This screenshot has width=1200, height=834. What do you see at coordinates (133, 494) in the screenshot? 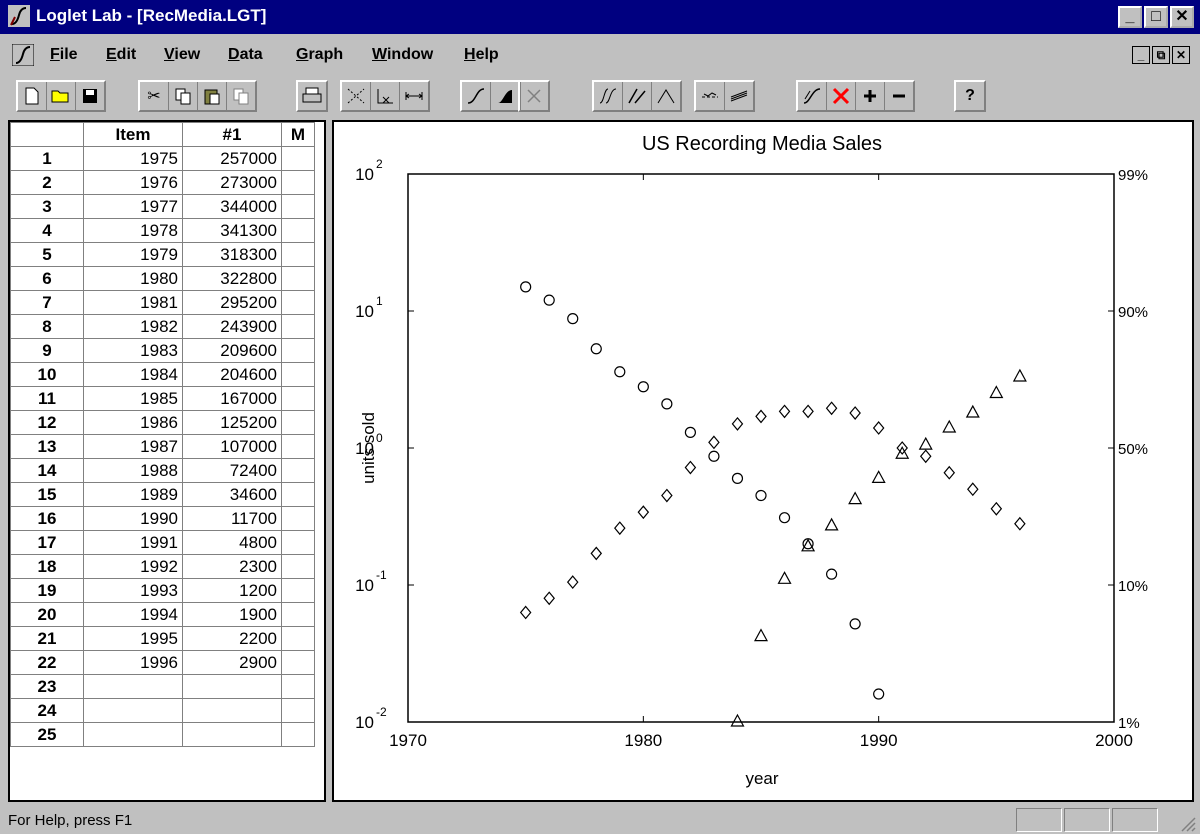
I see `item-cell: 1989` at bounding box center [133, 494].